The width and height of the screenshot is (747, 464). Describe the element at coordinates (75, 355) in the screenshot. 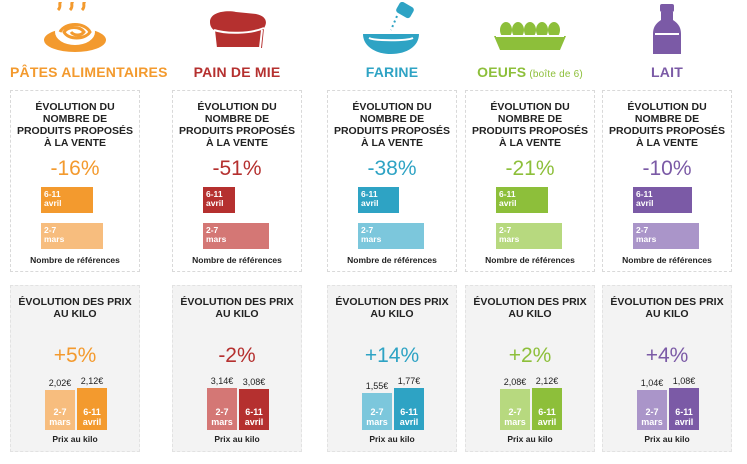

I see `change-percent: +5%` at that location.